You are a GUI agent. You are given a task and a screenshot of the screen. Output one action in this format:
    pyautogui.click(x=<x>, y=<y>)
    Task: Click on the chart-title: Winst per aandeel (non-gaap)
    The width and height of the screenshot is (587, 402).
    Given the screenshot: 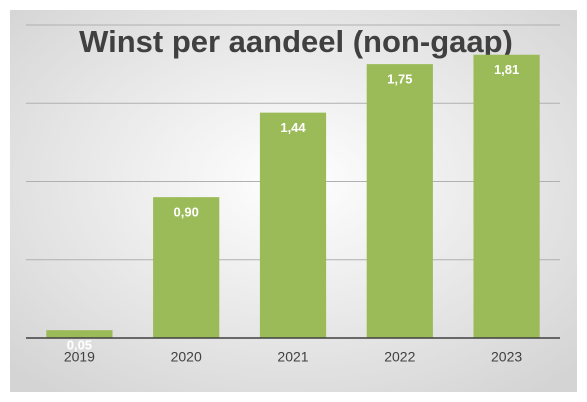 What is the action you would take?
    pyautogui.click(x=296, y=41)
    